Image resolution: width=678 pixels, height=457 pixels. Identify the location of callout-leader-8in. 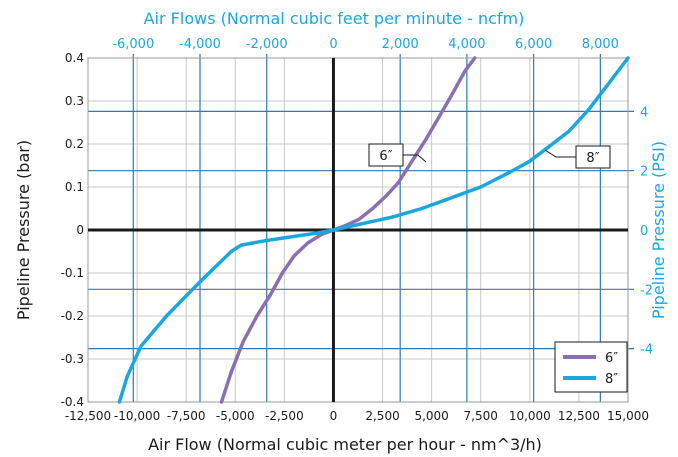
(560, 153).